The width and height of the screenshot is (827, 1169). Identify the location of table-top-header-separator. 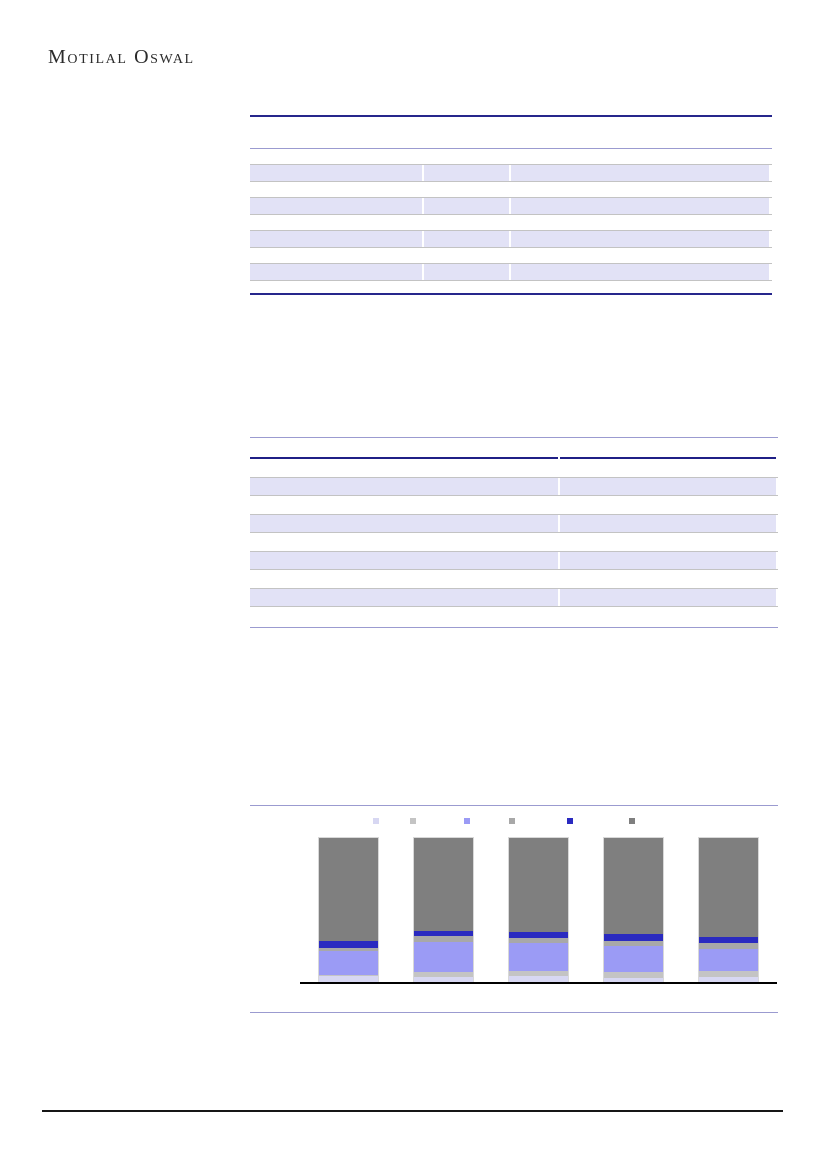
(511, 148).